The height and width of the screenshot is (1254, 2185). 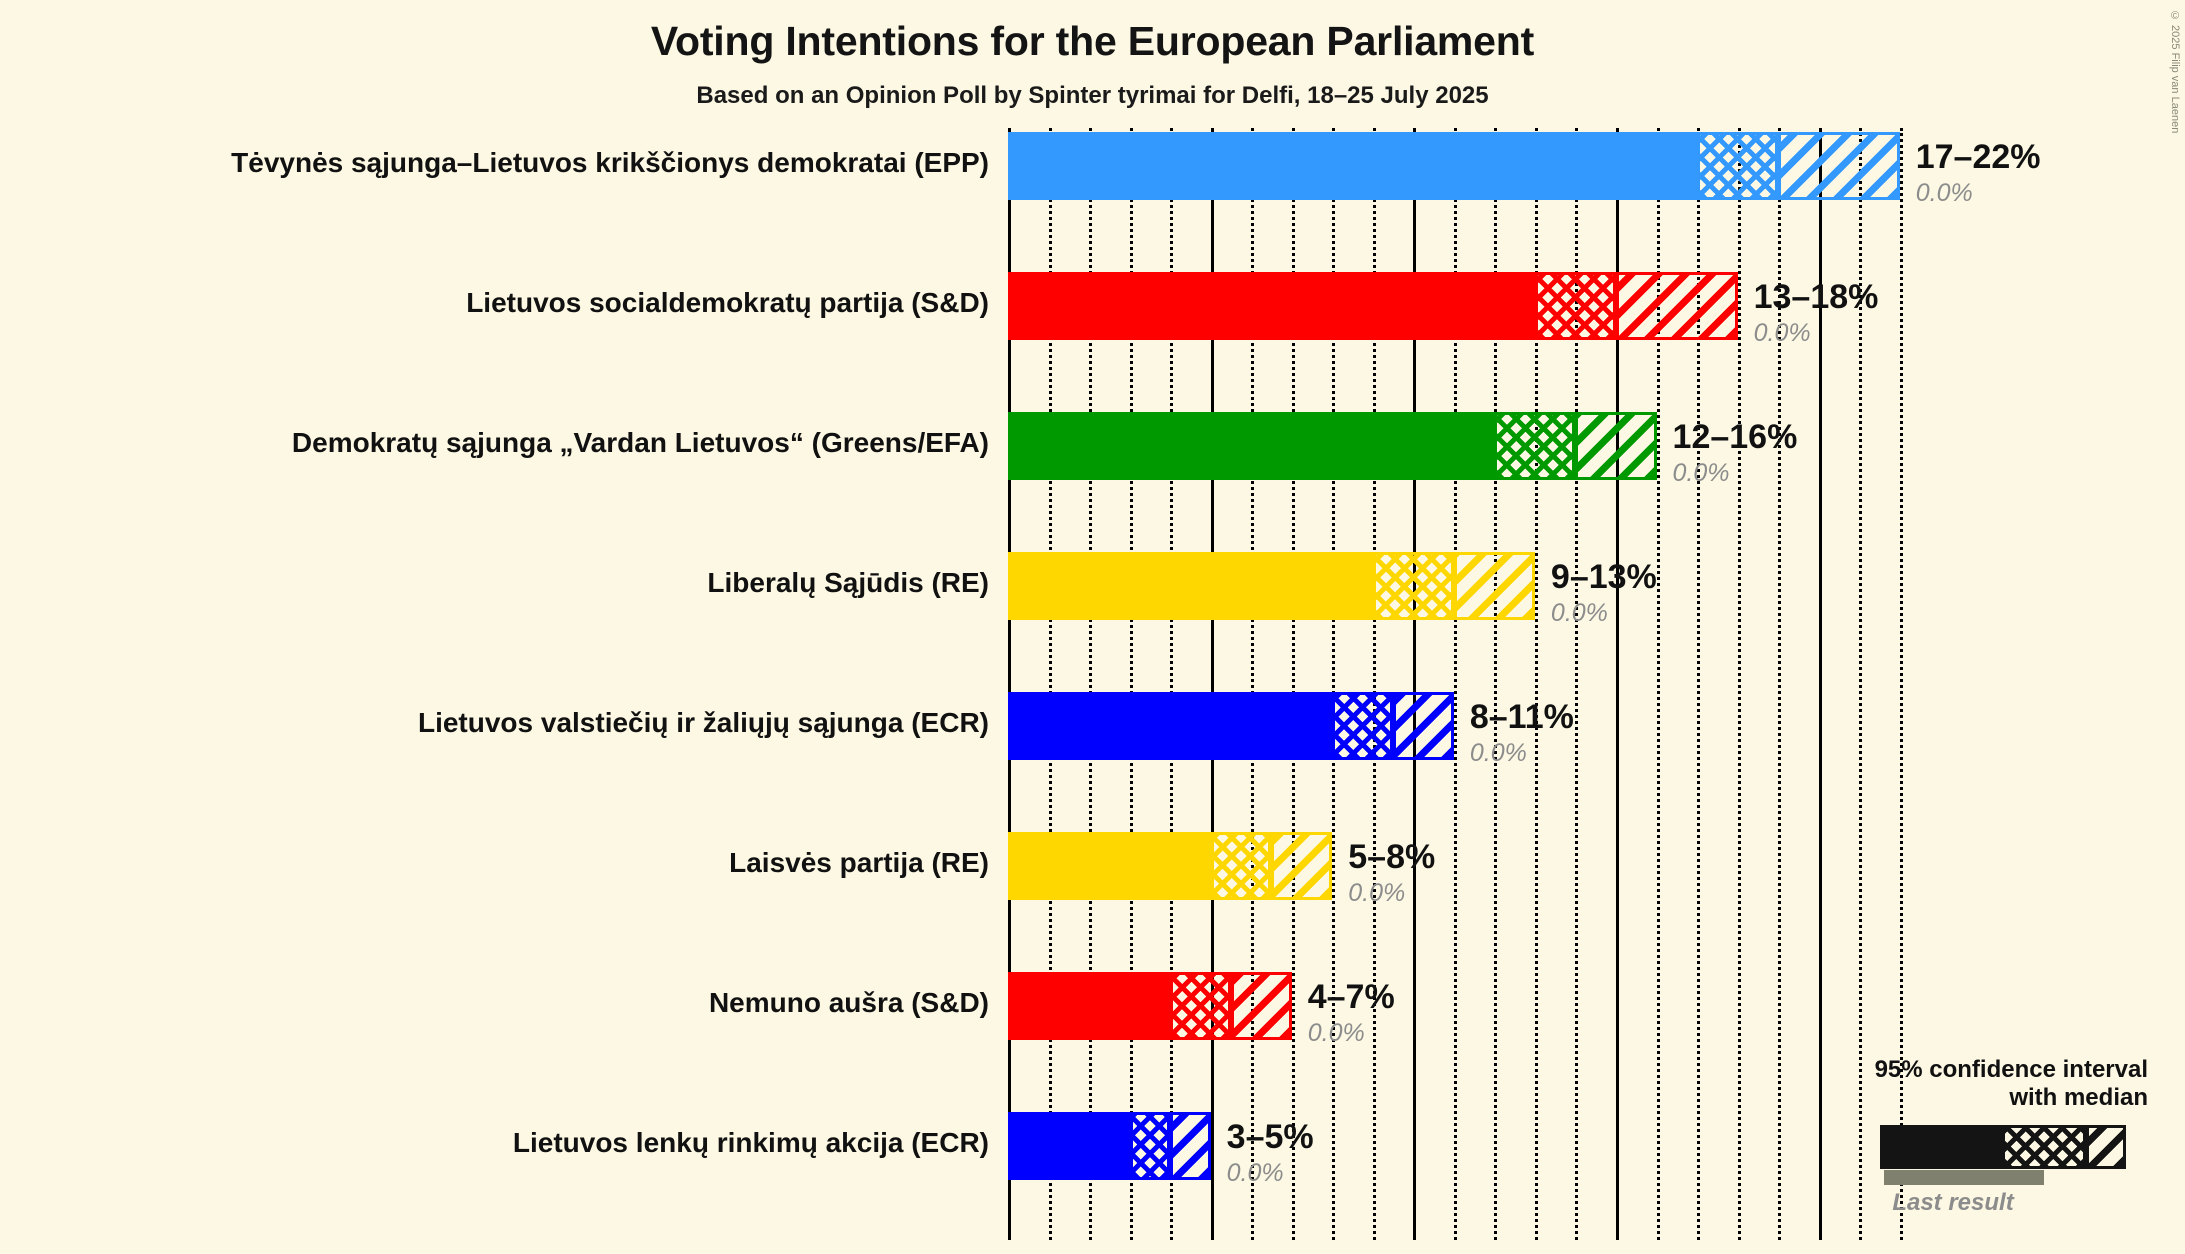 What do you see at coordinates (2044, 1146) in the screenshot?
I see `legend-crosshatch-segment` at bounding box center [2044, 1146].